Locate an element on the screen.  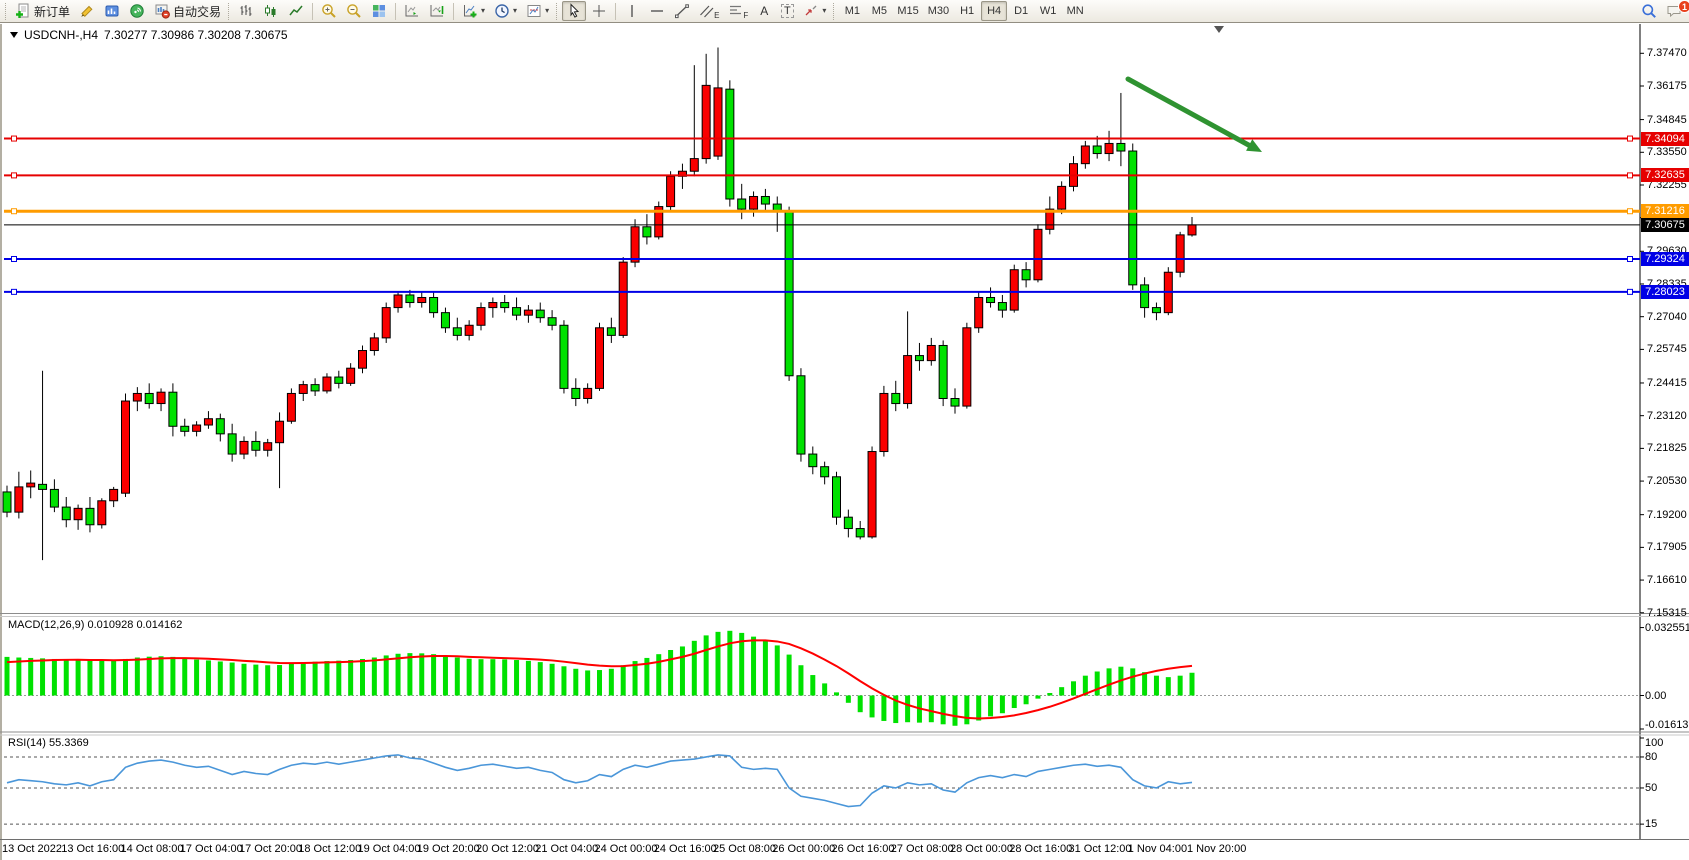
candlestick-chart-button is located at coordinates (271, 11).